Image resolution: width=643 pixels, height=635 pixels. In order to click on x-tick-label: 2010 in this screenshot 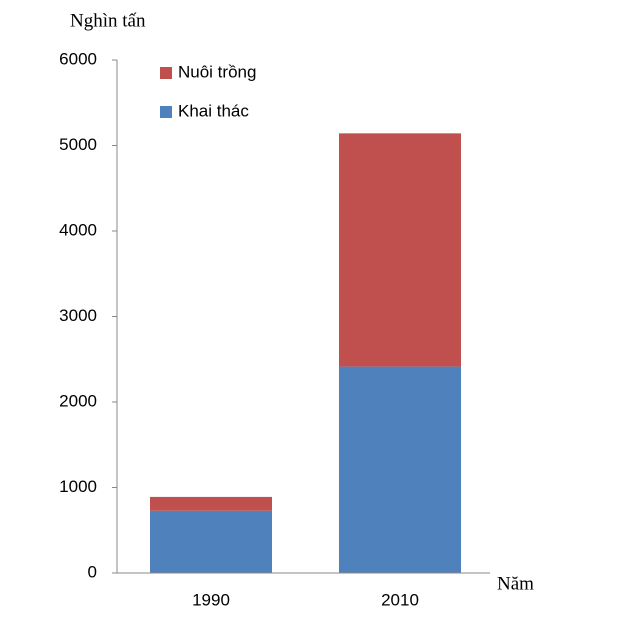, I will do `click(400, 599)`.